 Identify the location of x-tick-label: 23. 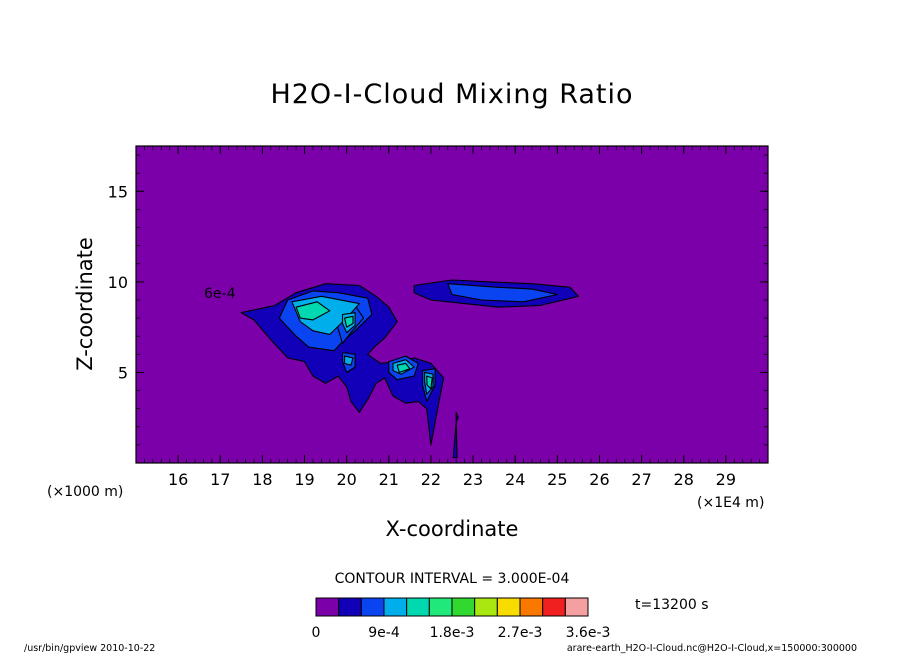
(473, 479).